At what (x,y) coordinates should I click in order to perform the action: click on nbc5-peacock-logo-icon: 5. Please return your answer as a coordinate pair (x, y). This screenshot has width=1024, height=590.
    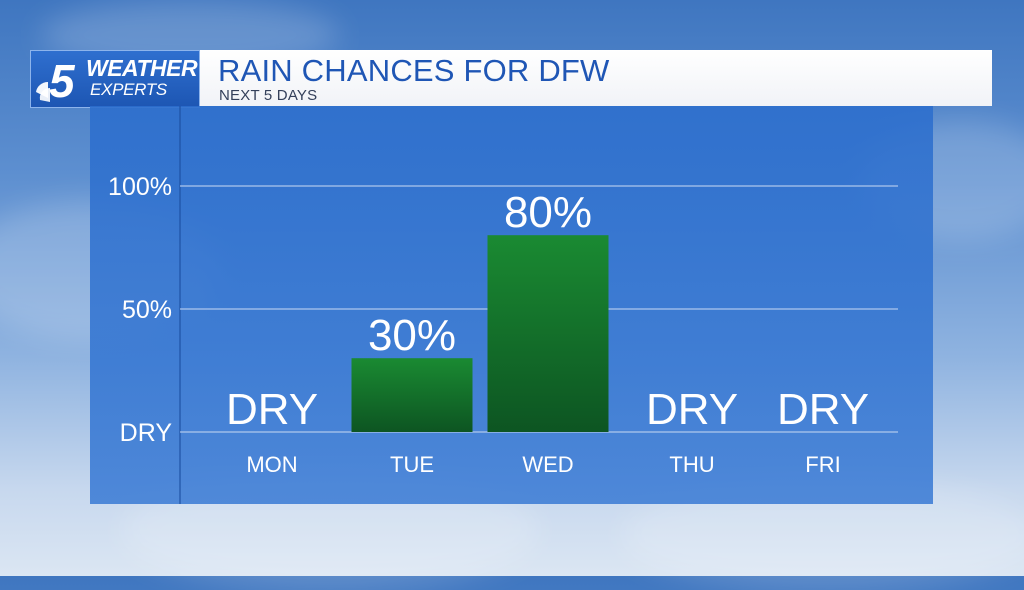
    Looking at the image, I should click on (56, 79).